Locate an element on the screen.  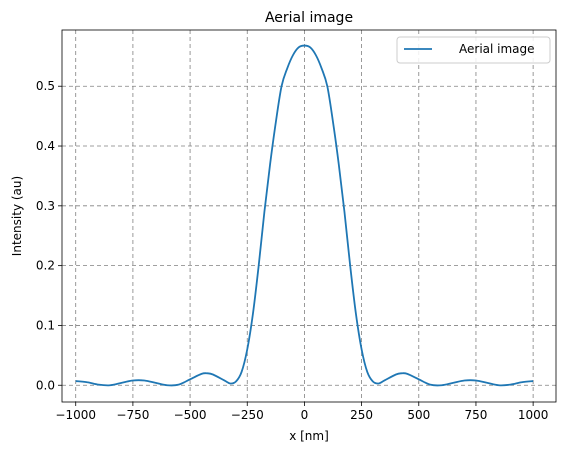
x-tick-label: −1000 is located at coordinates (75, 415).